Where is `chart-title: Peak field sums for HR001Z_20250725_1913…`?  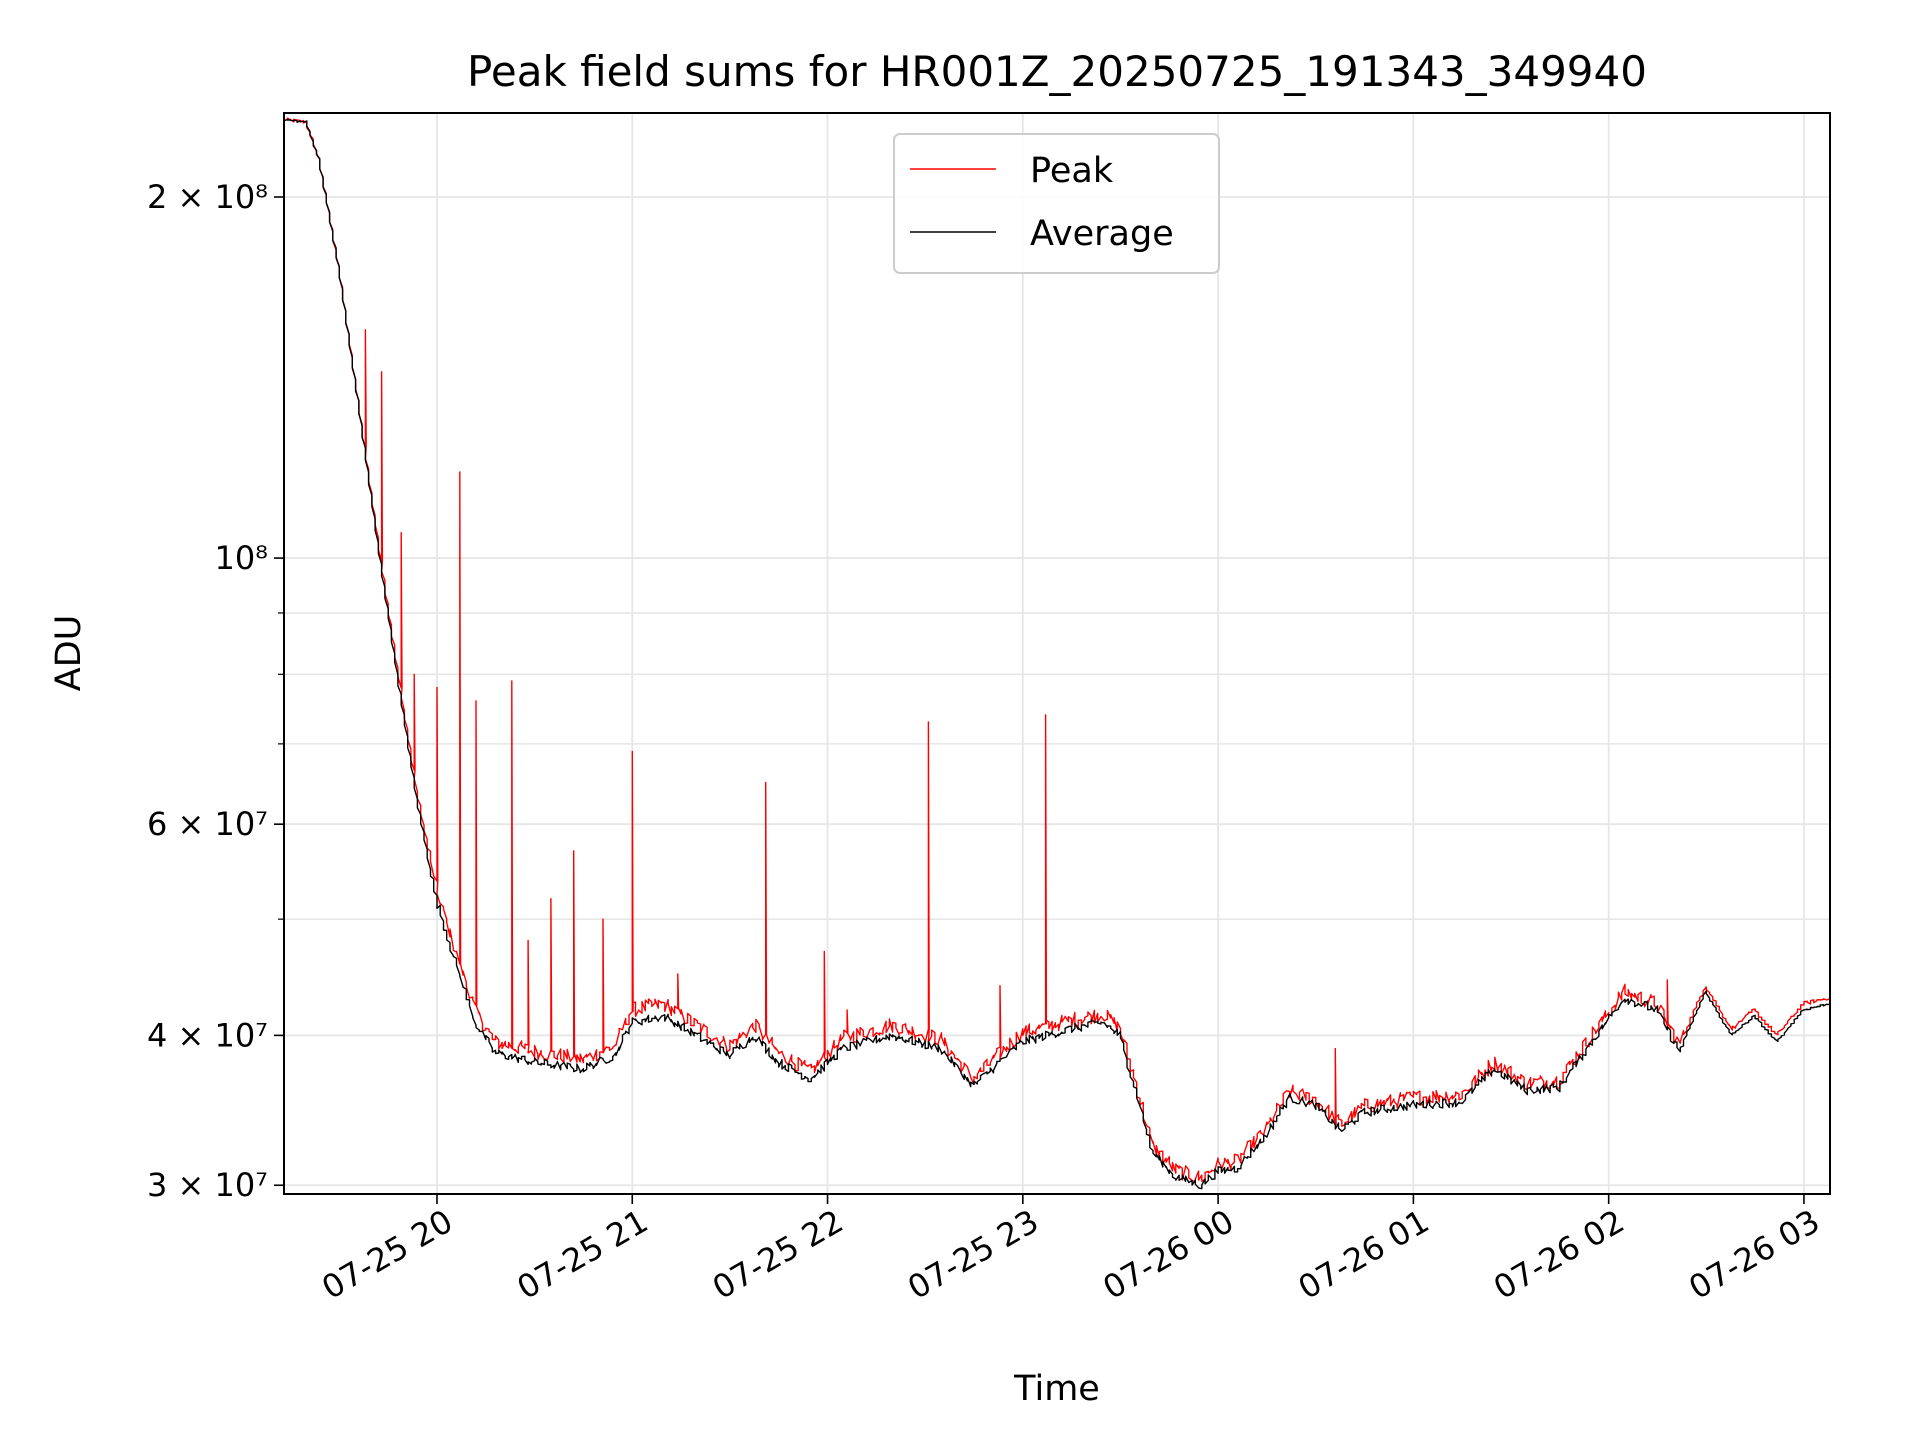 chart-title: Peak field sums for HR001Z_20250725_1913… is located at coordinates (1057, 71).